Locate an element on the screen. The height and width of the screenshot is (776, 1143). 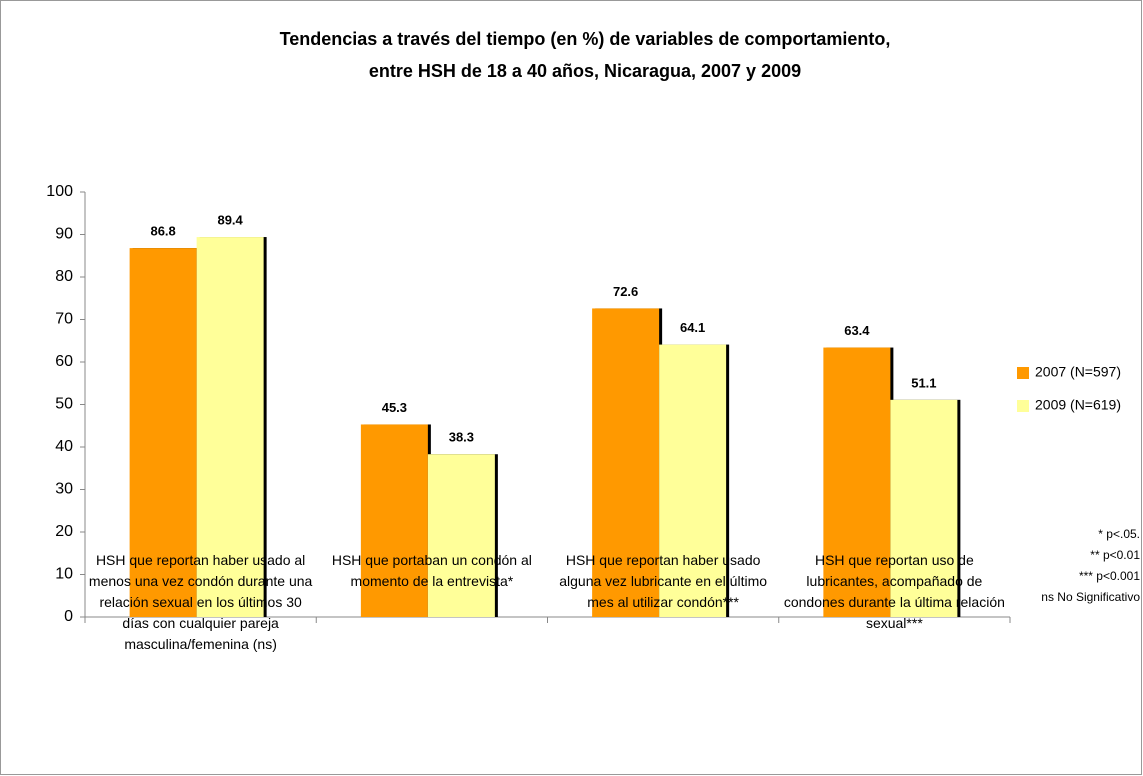
legend-label: 2007 (N=597) is located at coordinates (1078, 372).